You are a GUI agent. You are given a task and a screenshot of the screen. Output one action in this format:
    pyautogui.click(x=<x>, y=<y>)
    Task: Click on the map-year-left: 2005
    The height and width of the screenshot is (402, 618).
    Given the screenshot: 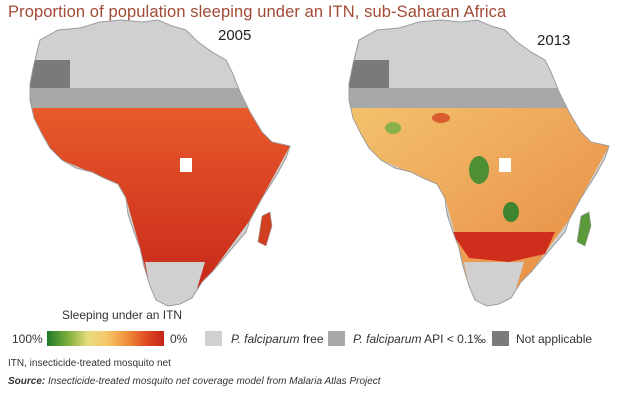 What is the action you would take?
    pyautogui.click(x=235, y=35)
    